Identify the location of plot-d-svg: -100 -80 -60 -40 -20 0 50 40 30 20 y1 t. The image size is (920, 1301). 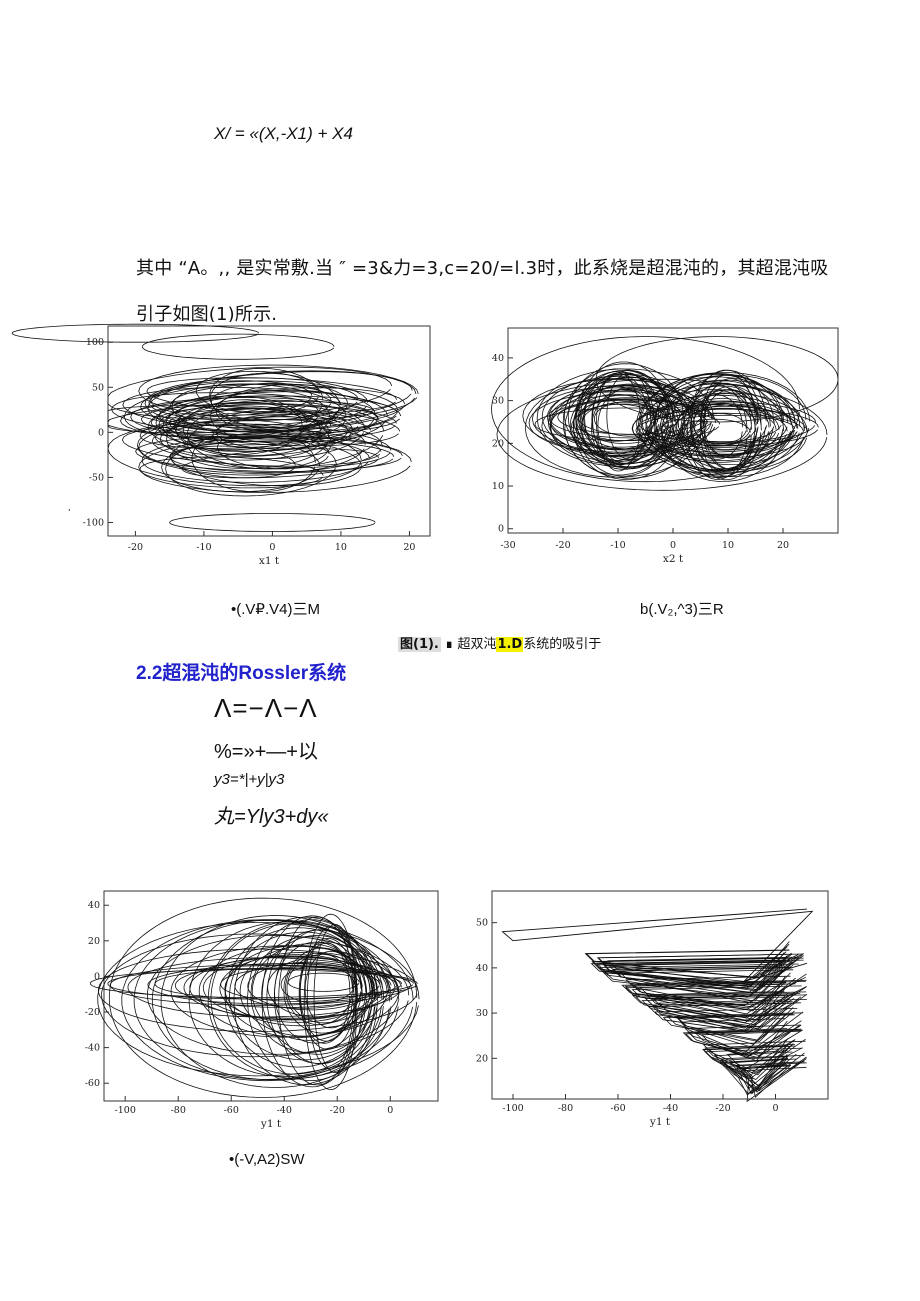
(652, 1009).